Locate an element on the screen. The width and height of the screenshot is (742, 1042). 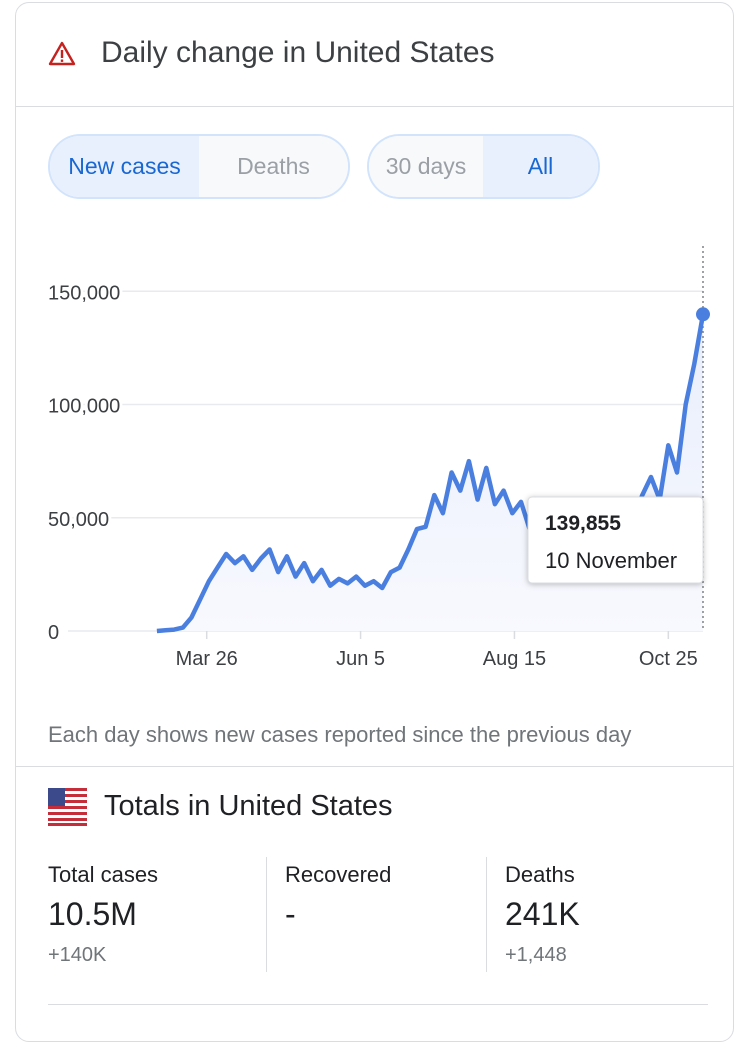
range-toggle: 30 days All is located at coordinates (483, 166).